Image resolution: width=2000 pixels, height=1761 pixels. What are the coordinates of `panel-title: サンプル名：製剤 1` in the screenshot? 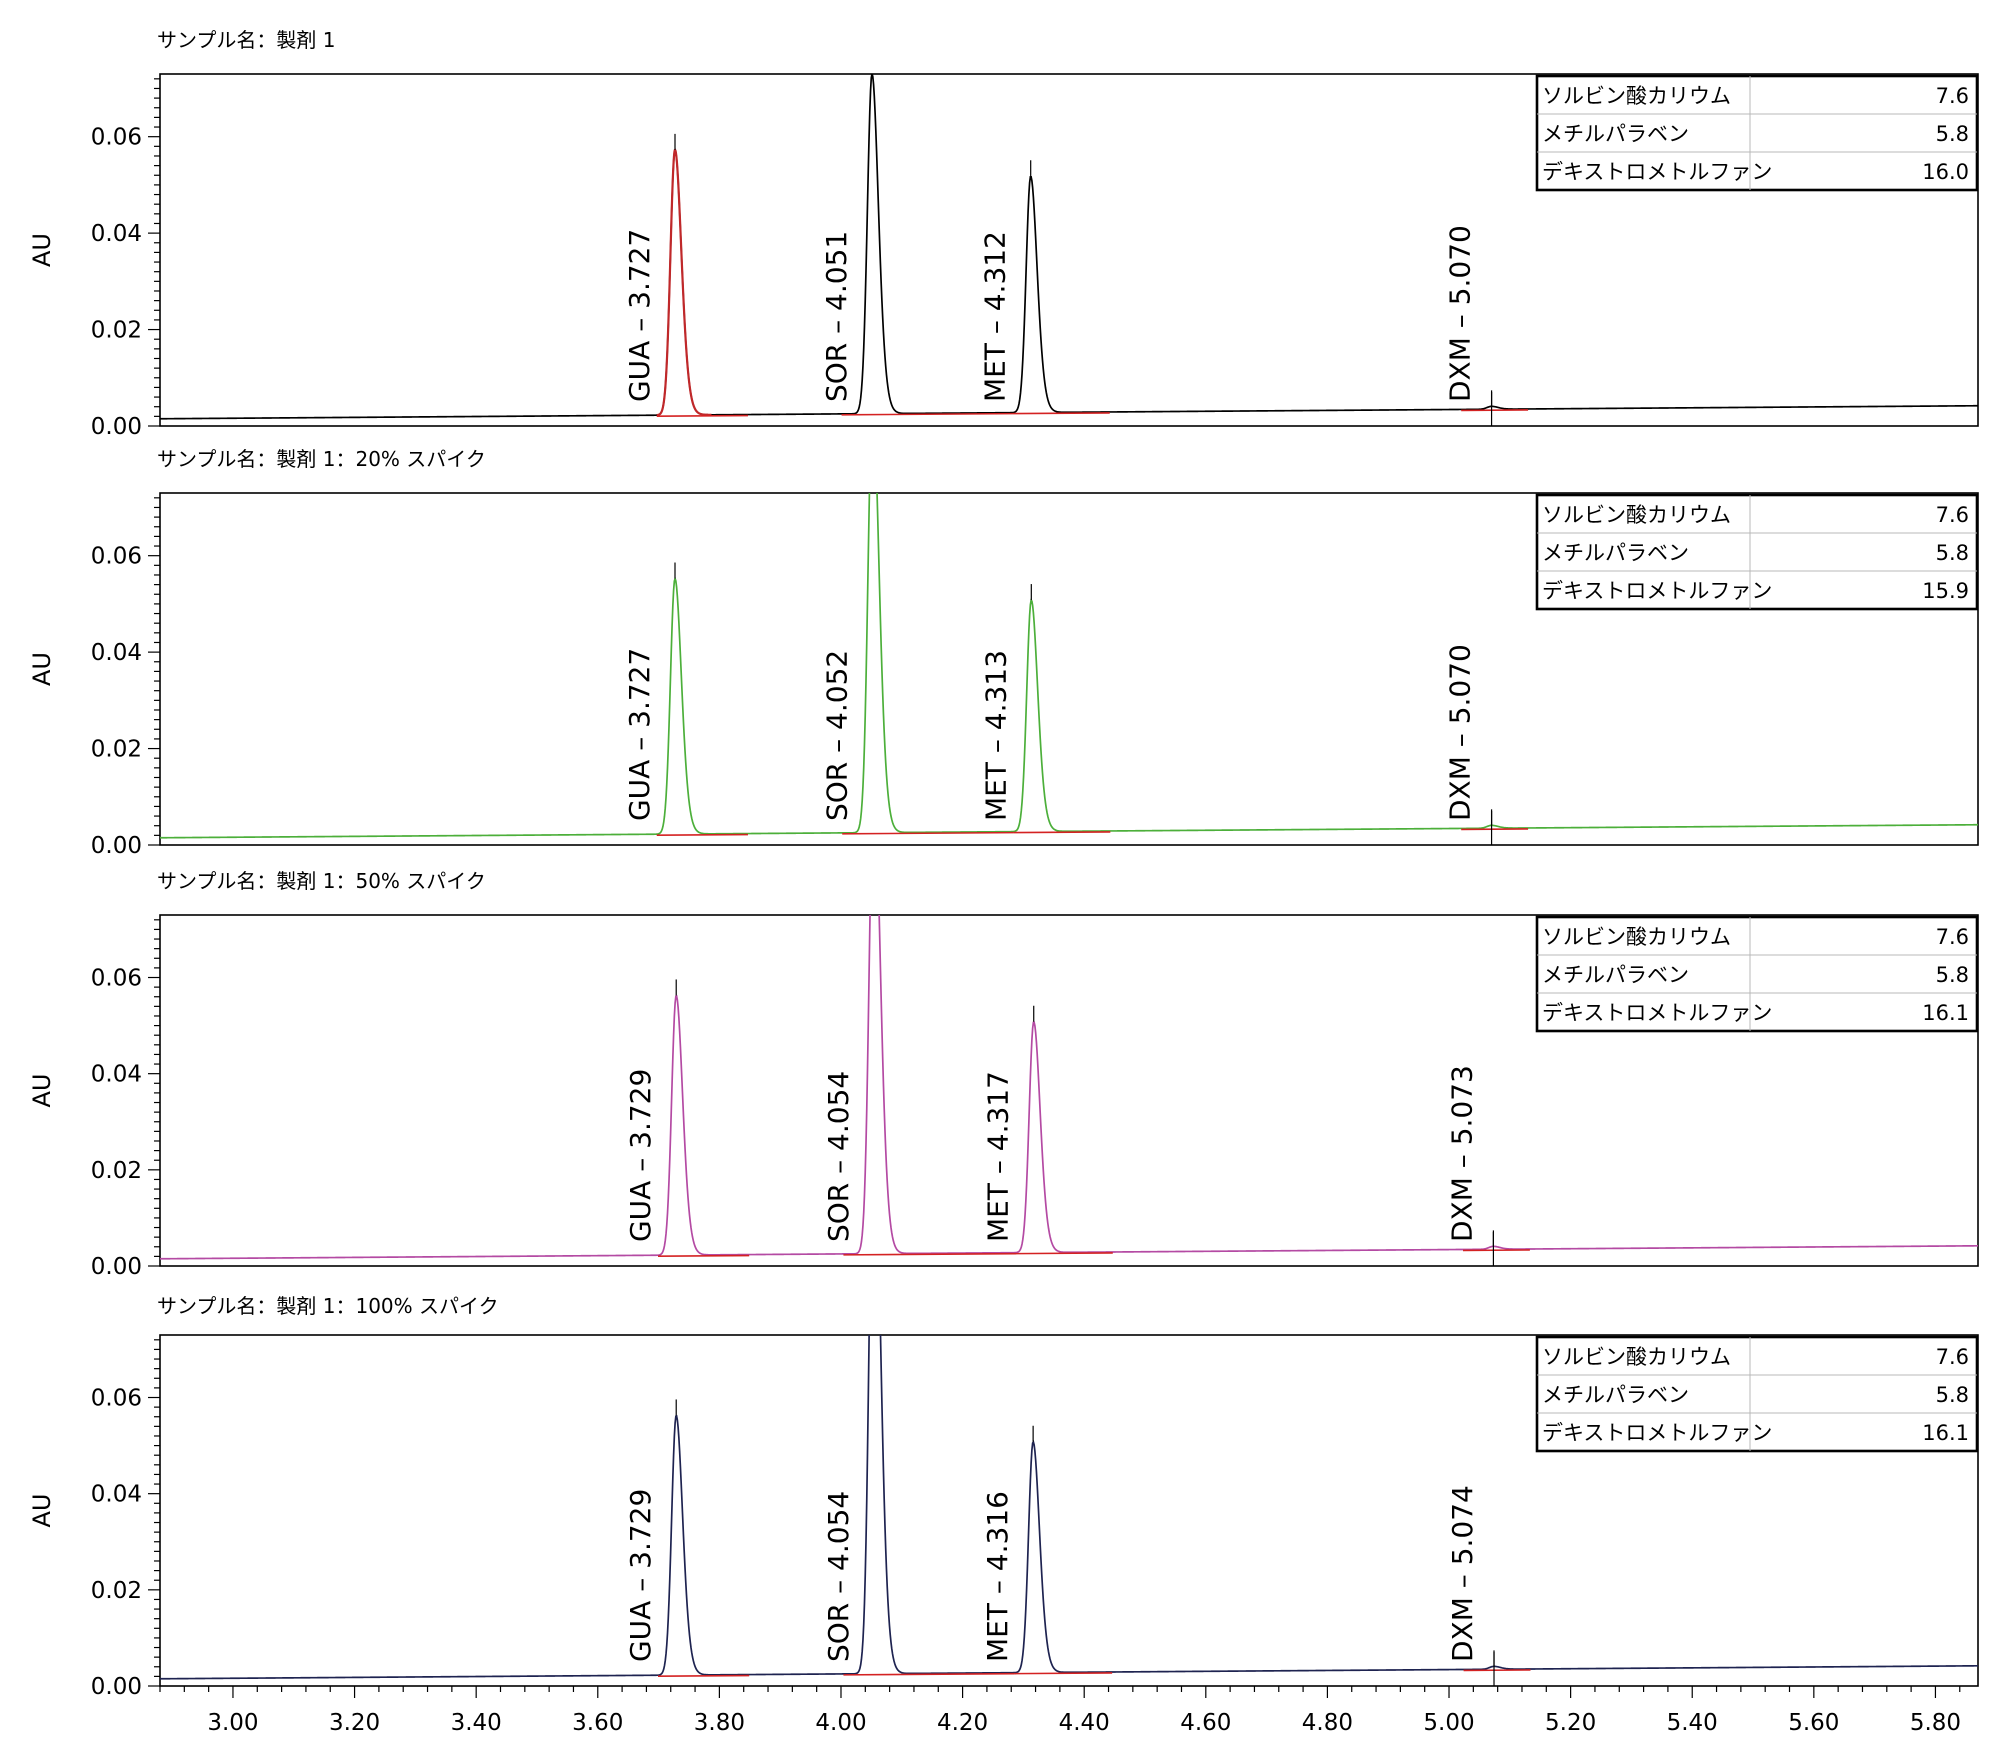 It's located at (246, 40).